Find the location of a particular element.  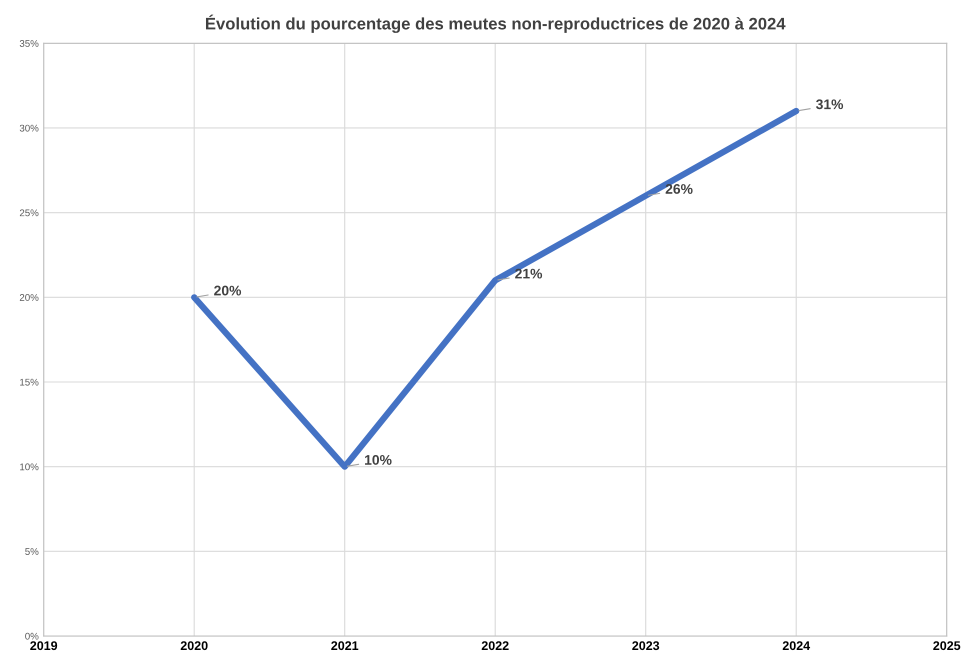

chart-title: Évolution du pourcentage des meutes non-reproductrices de 2020 à 2024 is located at coordinates (496, 23).